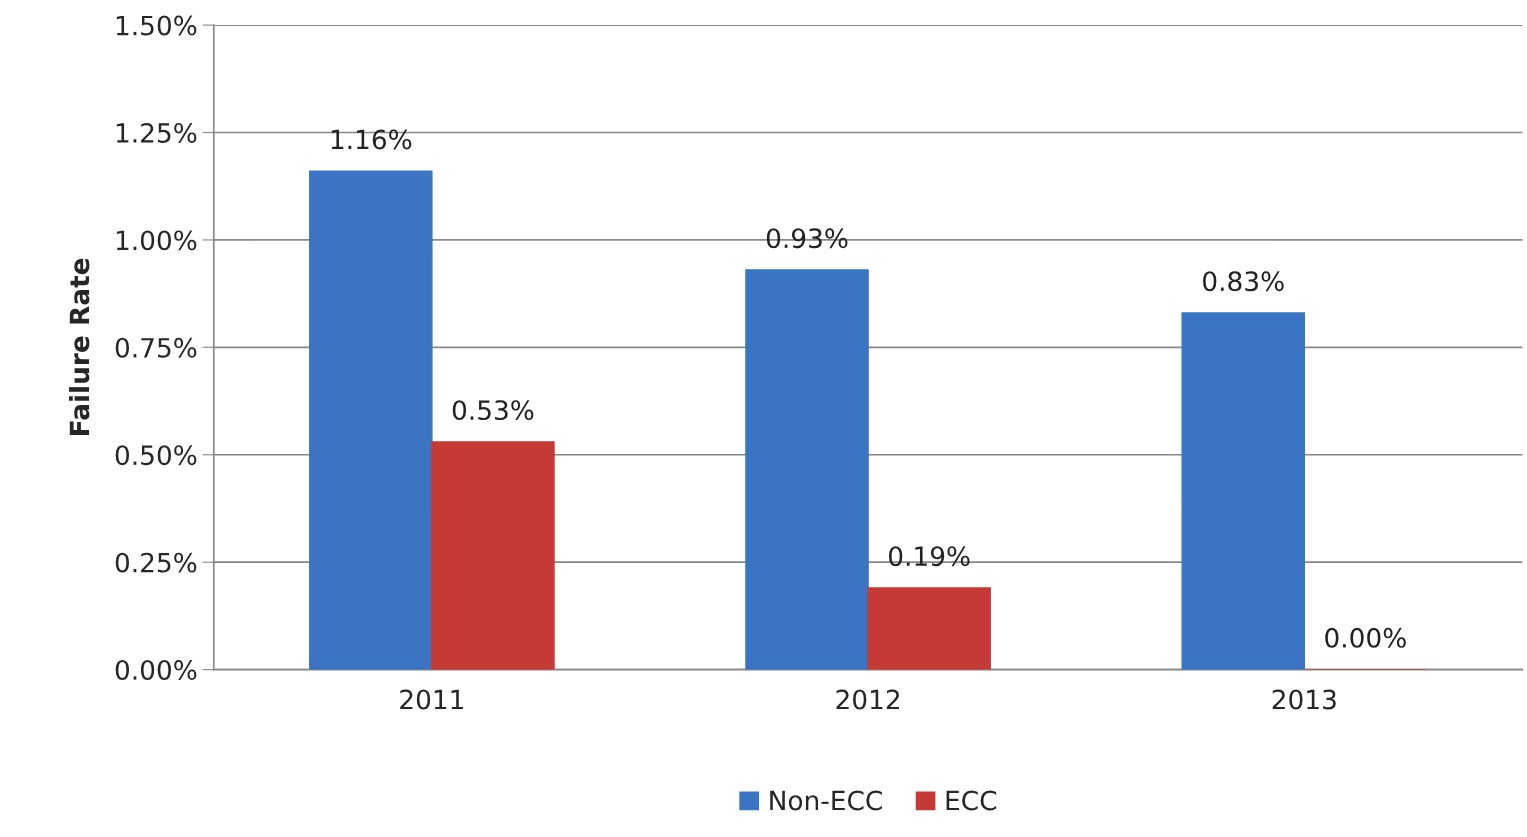 The image size is (1527, 837). Describe the element at coordinates (156, 562) in the screenshot. I see `y-tick-label: 0.25%` at that location.